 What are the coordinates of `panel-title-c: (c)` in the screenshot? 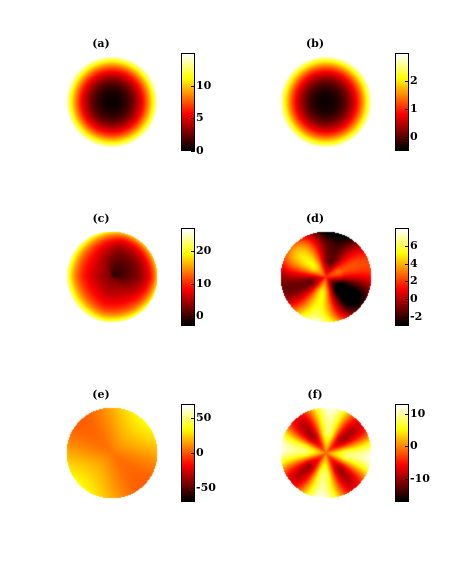 It's located at (101, 218).